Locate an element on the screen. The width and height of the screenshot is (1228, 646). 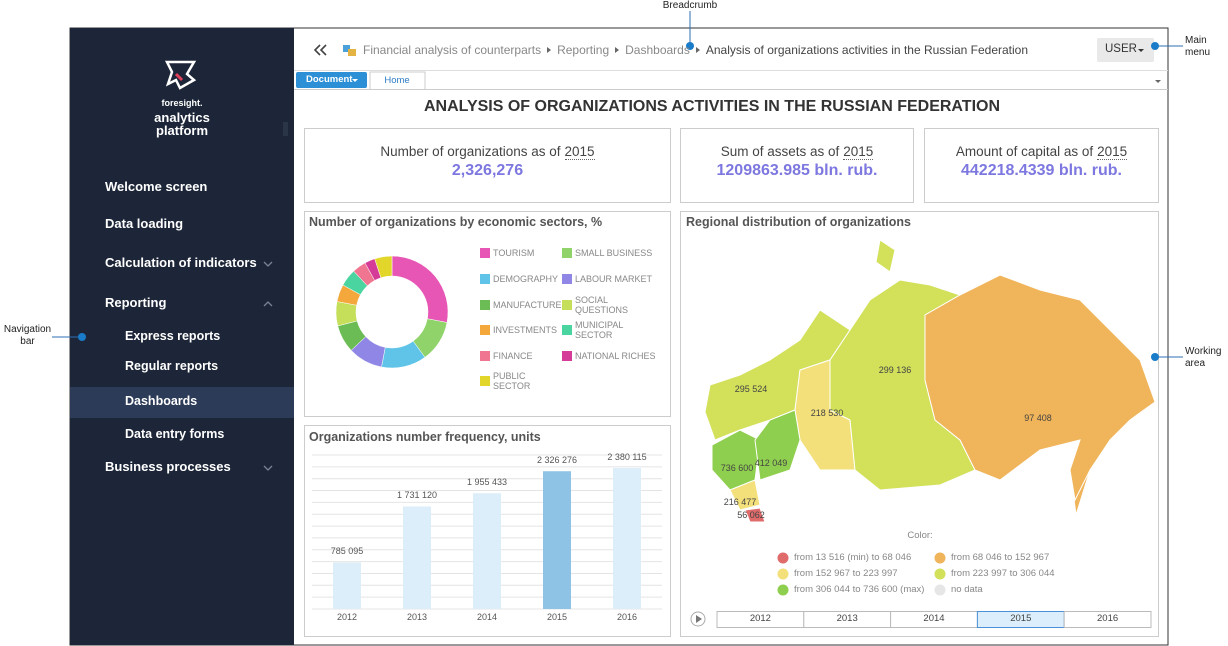
nav-subitem: Dashboards is located at coordinates (161, 401).